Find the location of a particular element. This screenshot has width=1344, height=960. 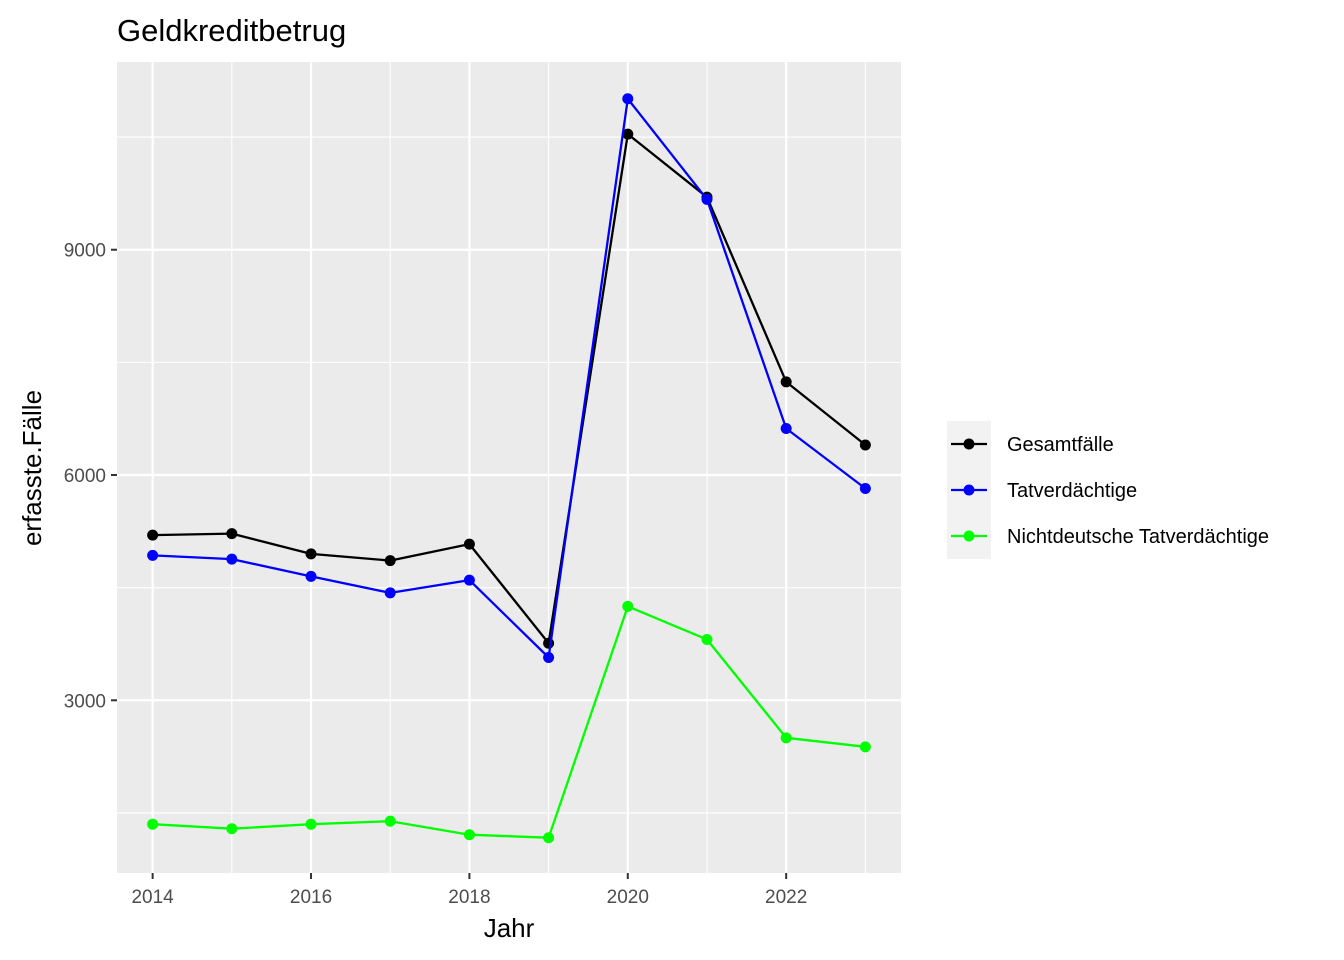

legend-item: Gesamtfälle is located at coordinates (1032, 445).